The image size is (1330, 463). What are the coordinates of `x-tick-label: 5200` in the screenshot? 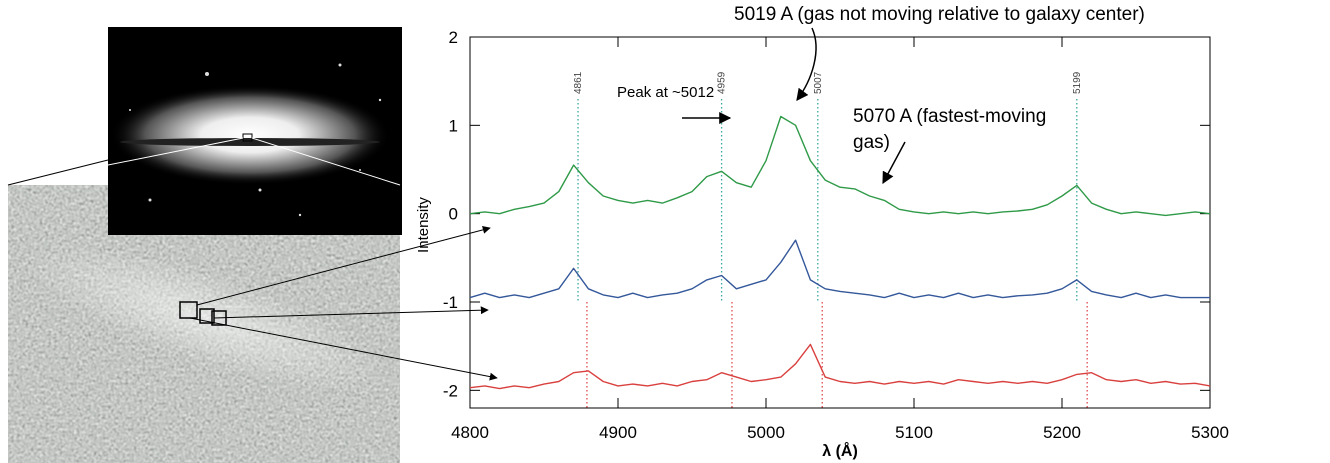 It's located at (1062, 432).